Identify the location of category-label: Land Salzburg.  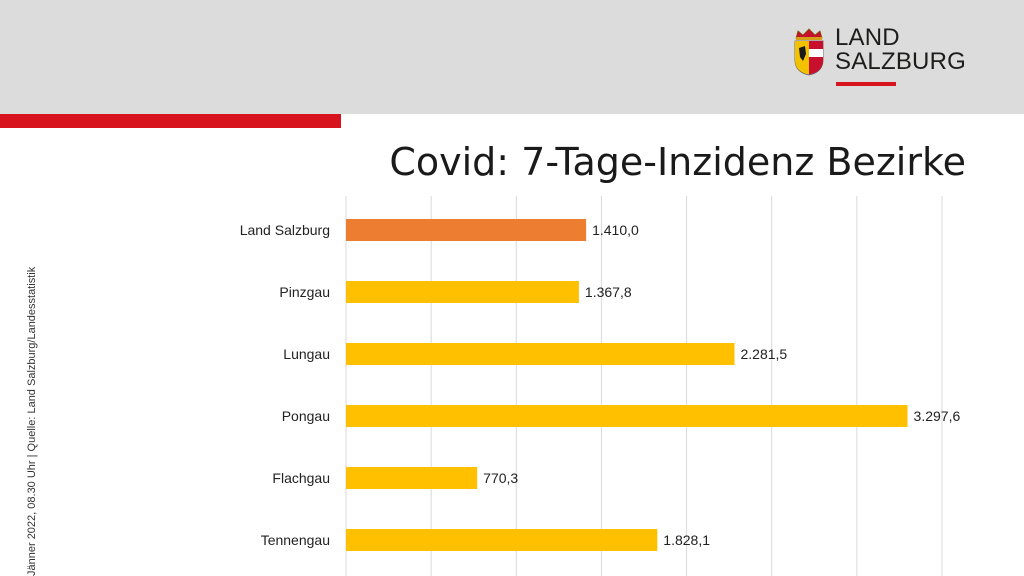
(285, 230).